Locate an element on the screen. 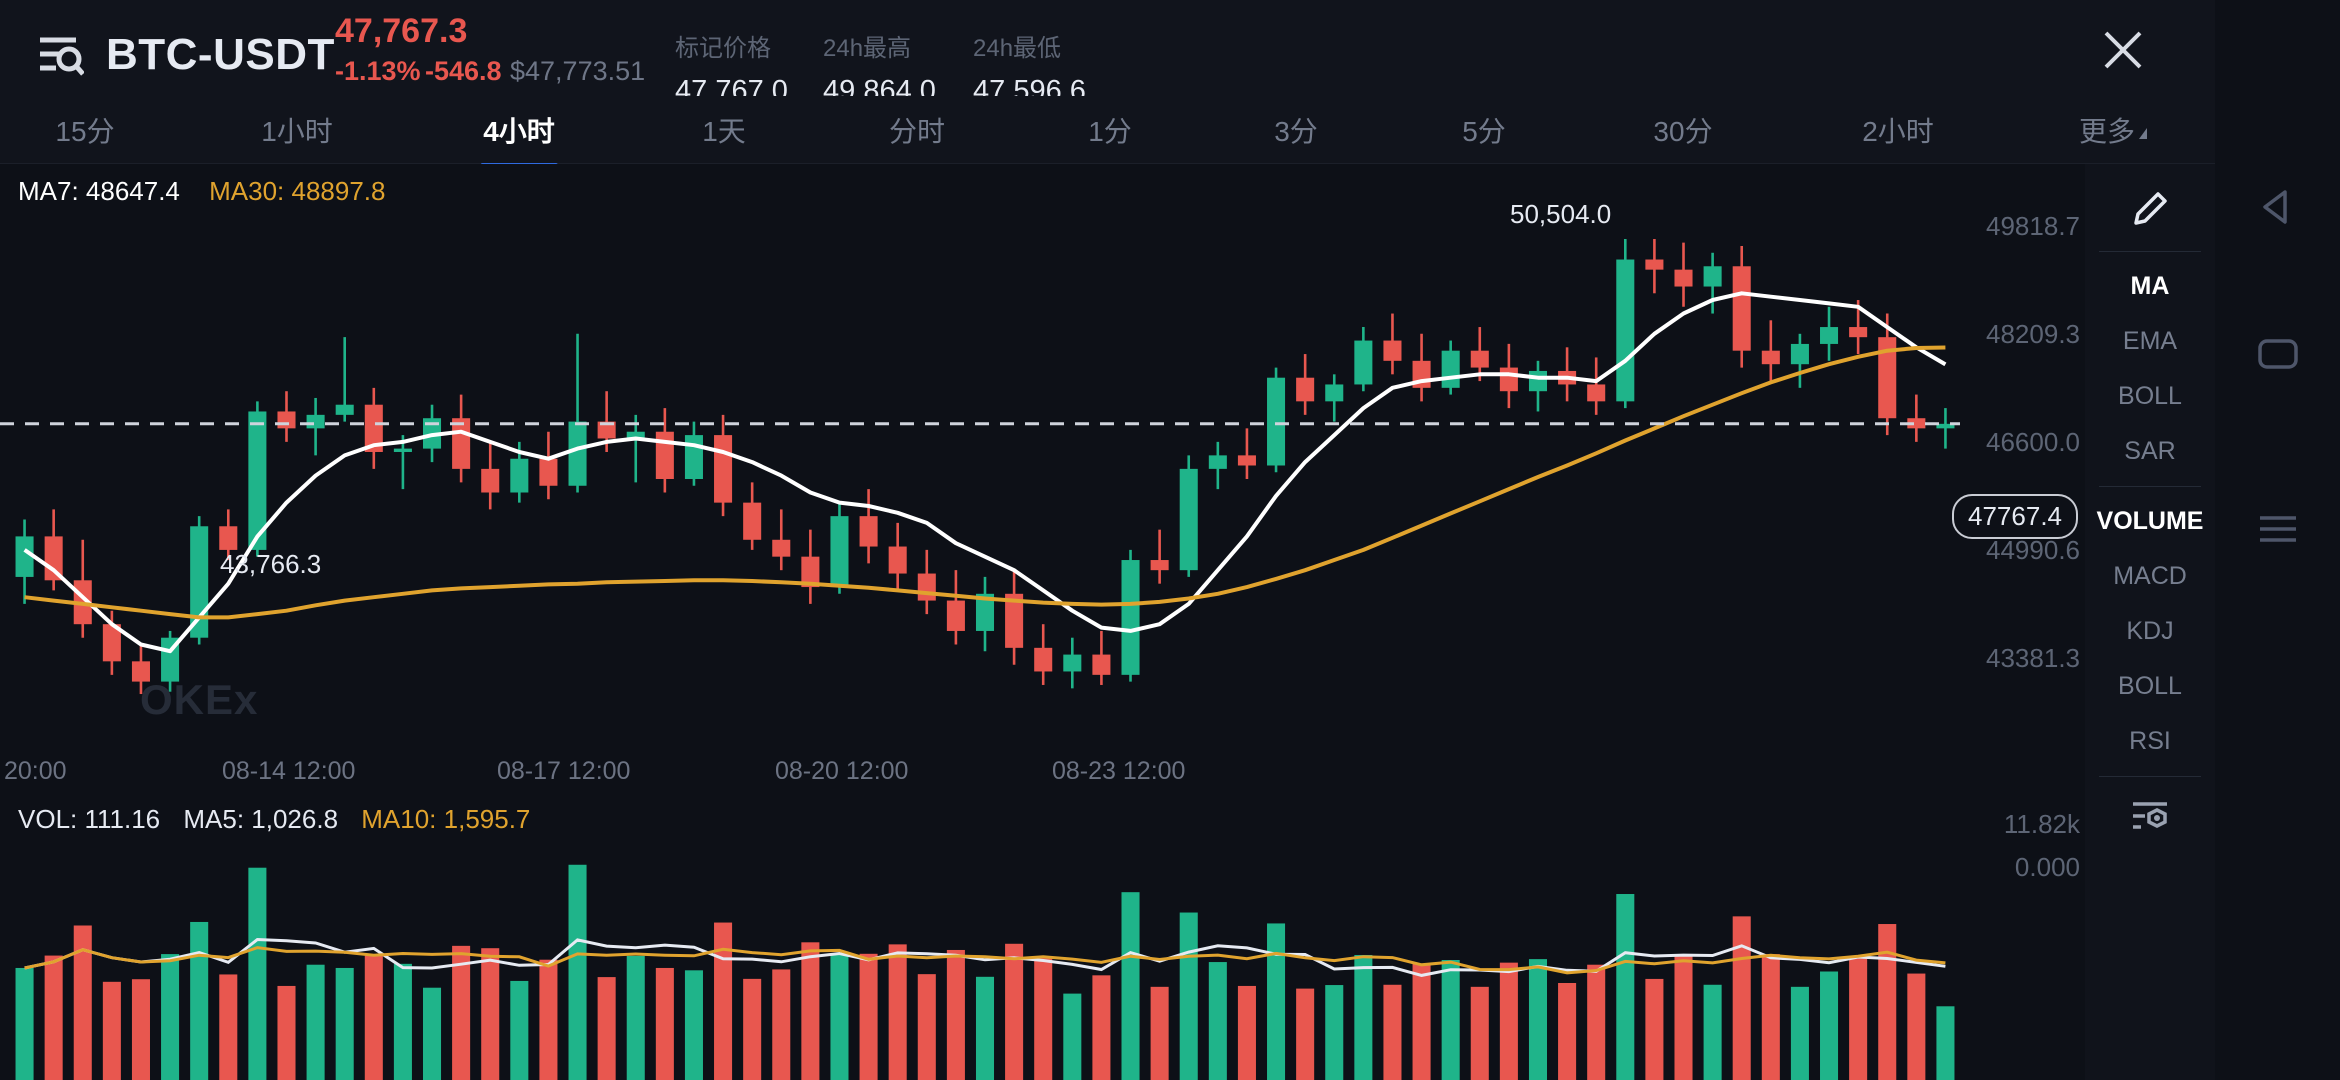  tab-2h: 2小时 is located at coordinates (1898, 130).